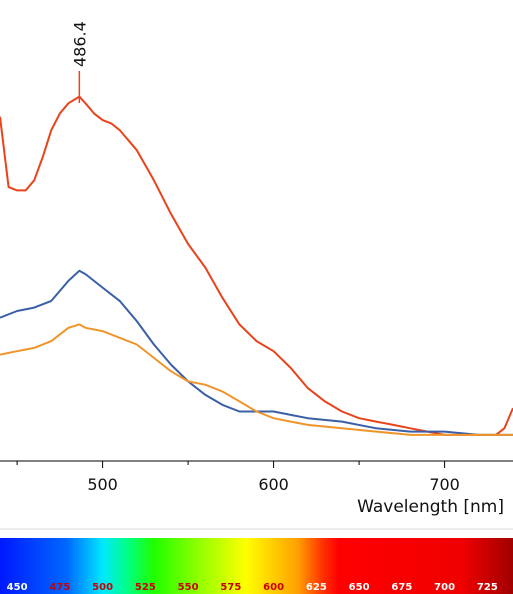 The width and height of the screenshot is (513, 594). Describe the element at coordinates (252, 587) in the screenshot. I see `colorbar-labels: 450 475 500 525 550 575 600 625 650 675 700 725` at that location.